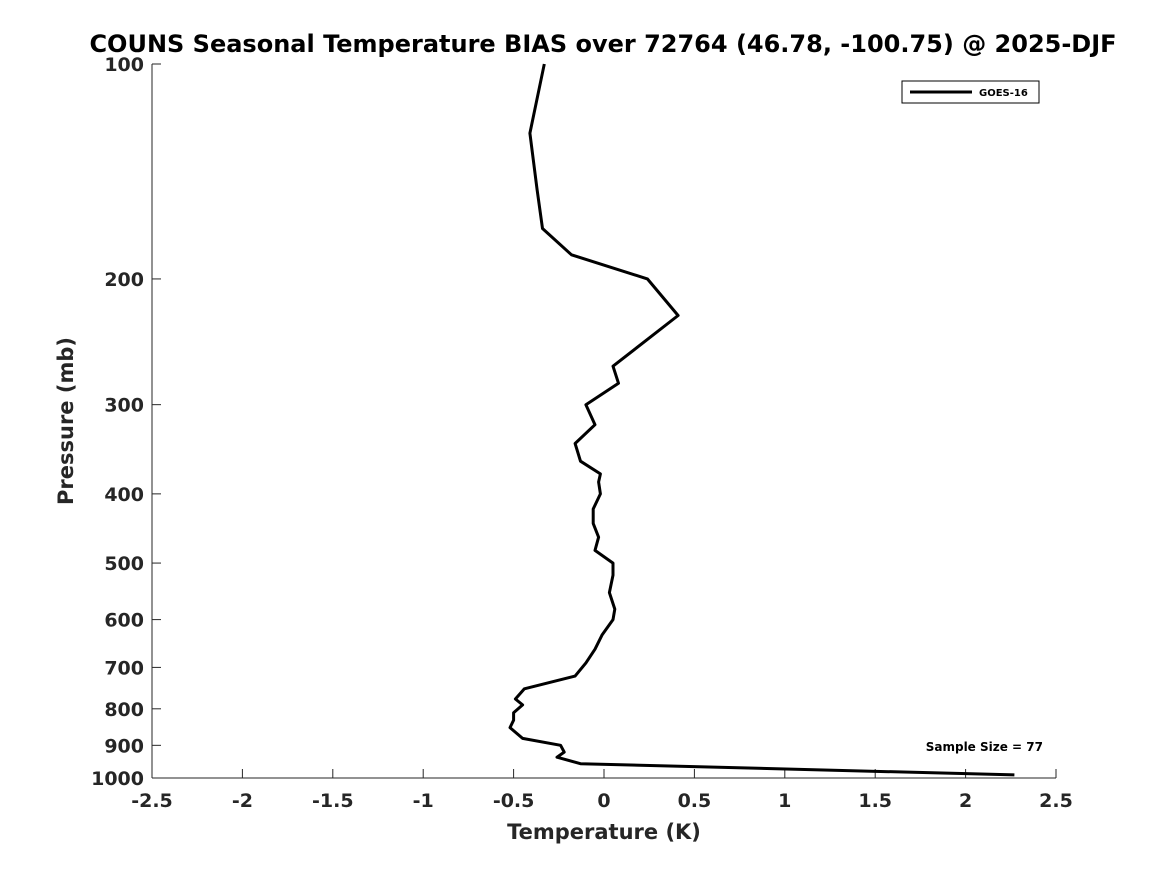  Describe the element at coordinates (124, 280) in the screenshot. I see `y-tick-label: 200` at that location.